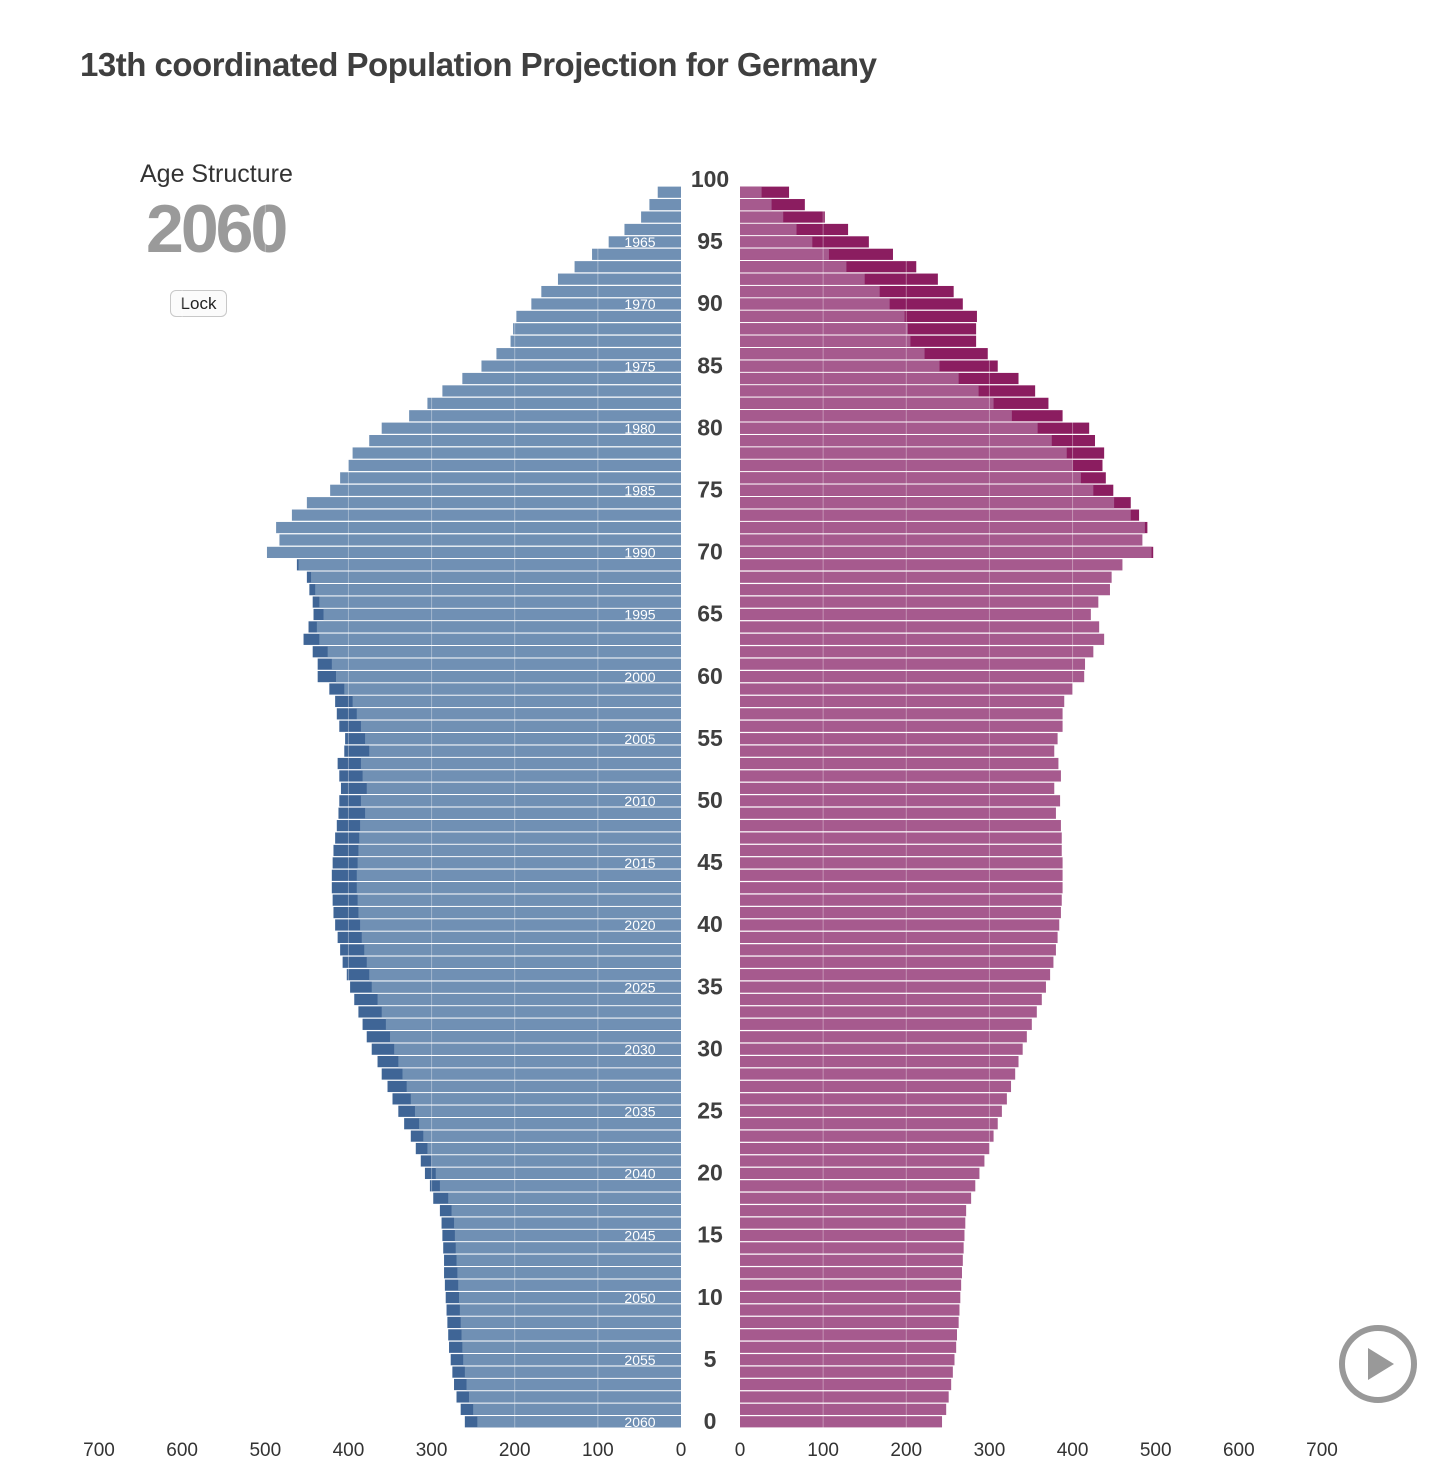 The width and height of the screenshot is (1438, 1474). Describe the element at coordinates (1073, 1450) in the screenshot. I see `x-tick-right-400: 400` at that location.